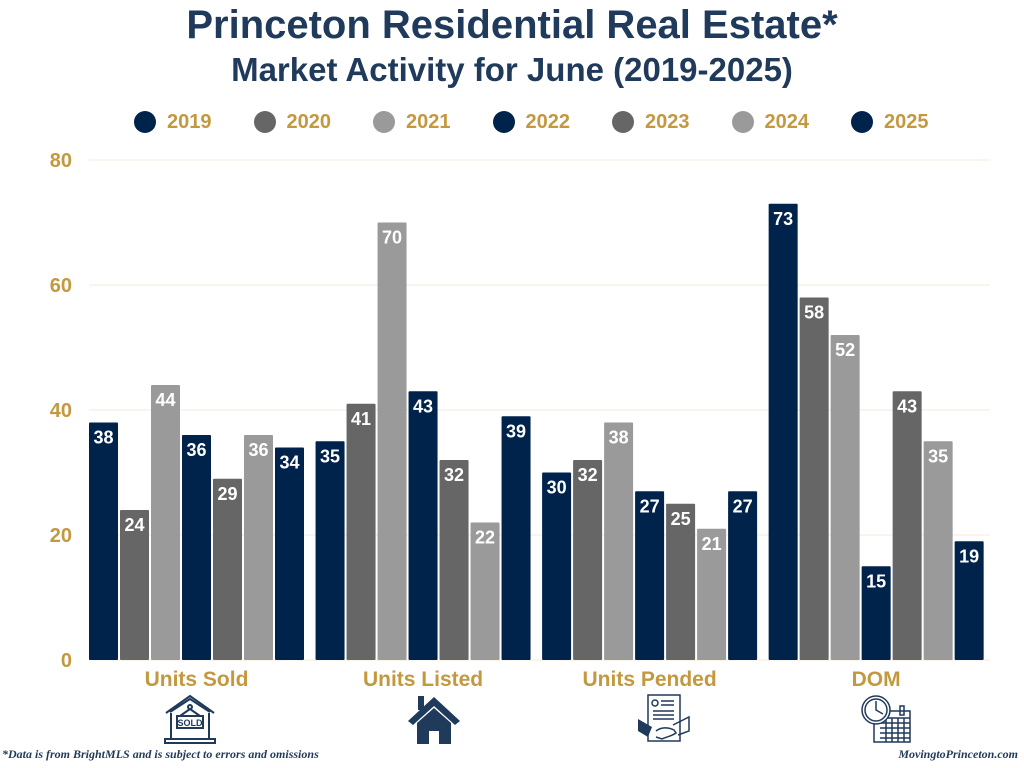  I want to click on handshake-contract-icon, so click(664, 718).